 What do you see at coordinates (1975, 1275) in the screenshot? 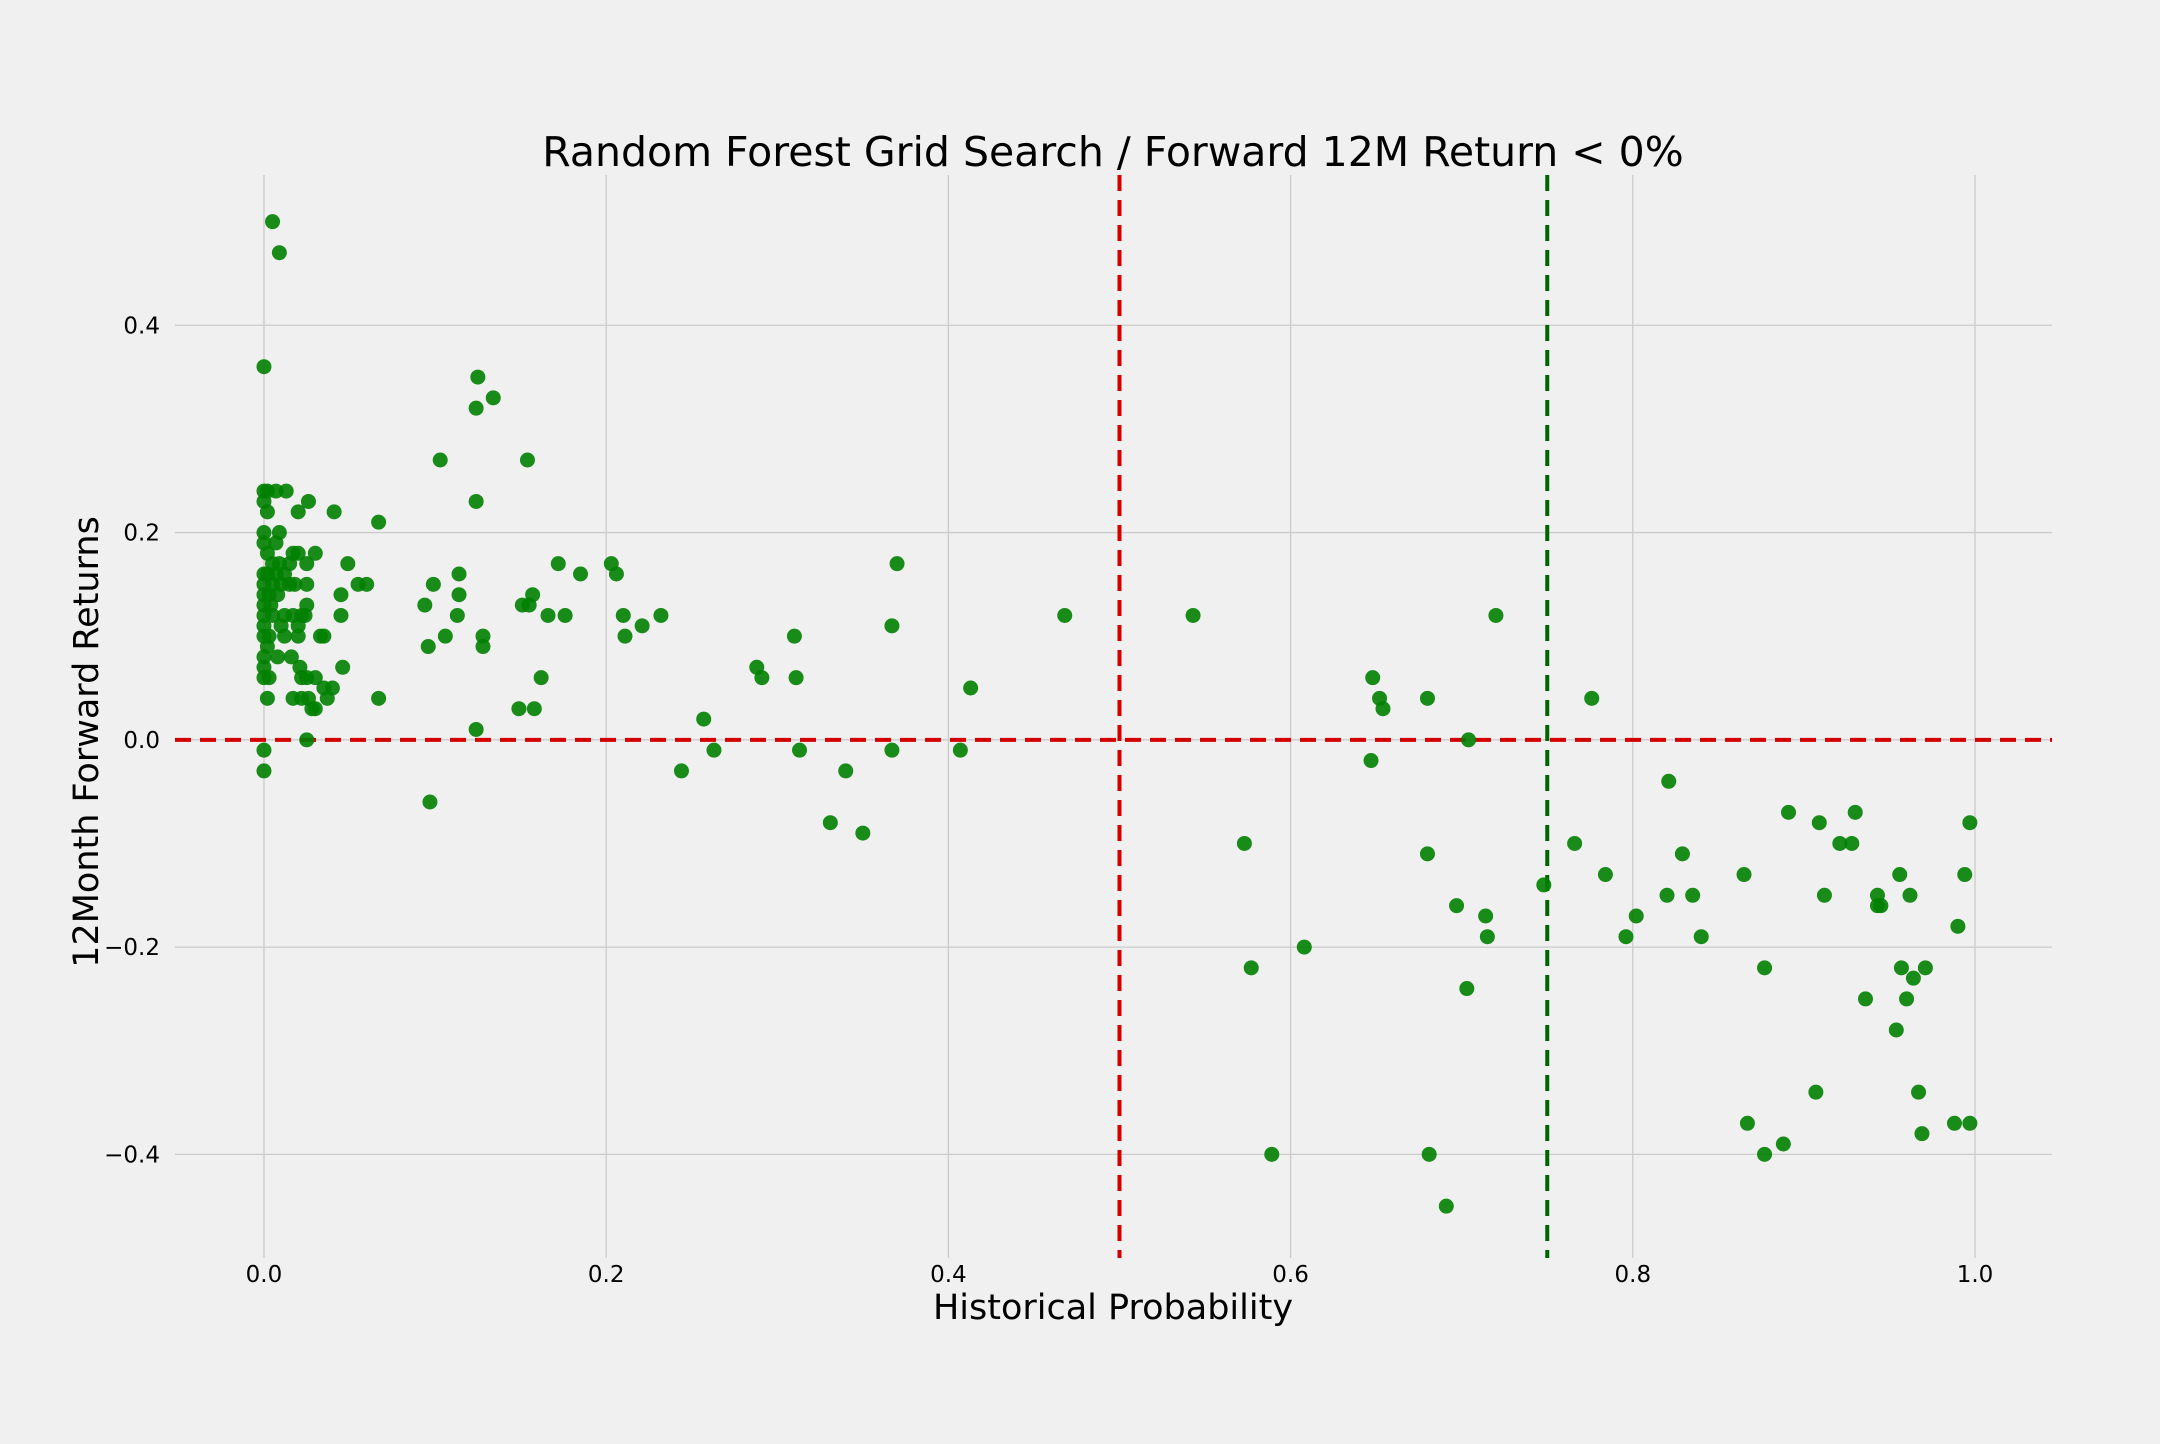
I see `x-tick-label: 1.0` at bounding box center [1975, 1275].